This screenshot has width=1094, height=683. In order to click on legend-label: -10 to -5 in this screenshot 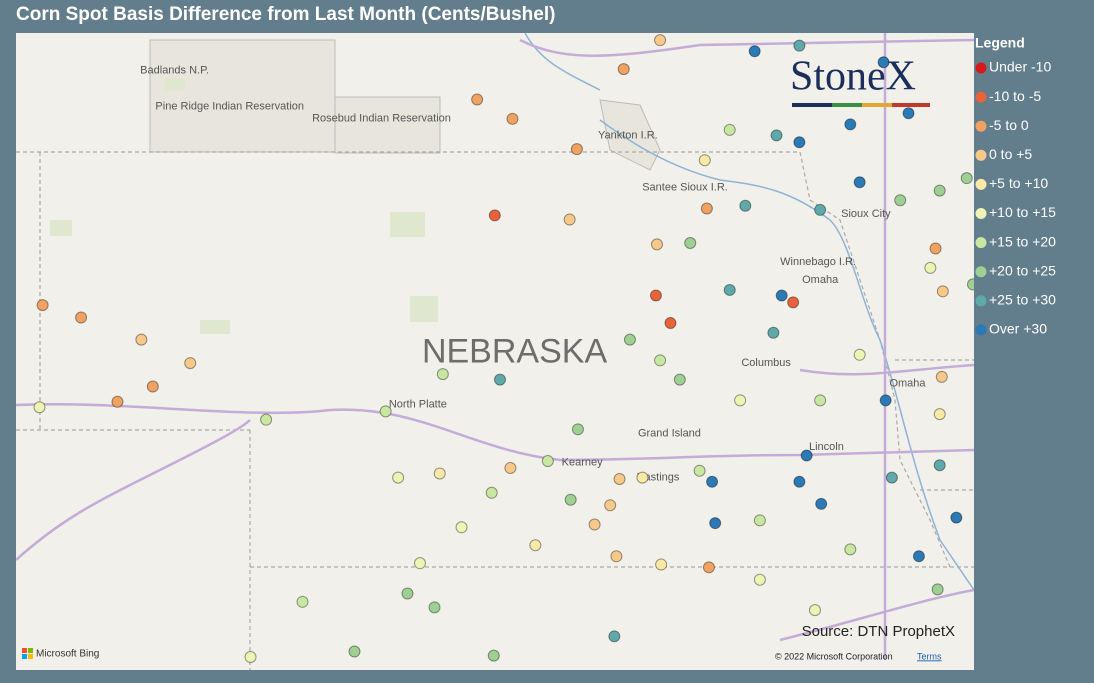, I will do `click(1015, 96)`.